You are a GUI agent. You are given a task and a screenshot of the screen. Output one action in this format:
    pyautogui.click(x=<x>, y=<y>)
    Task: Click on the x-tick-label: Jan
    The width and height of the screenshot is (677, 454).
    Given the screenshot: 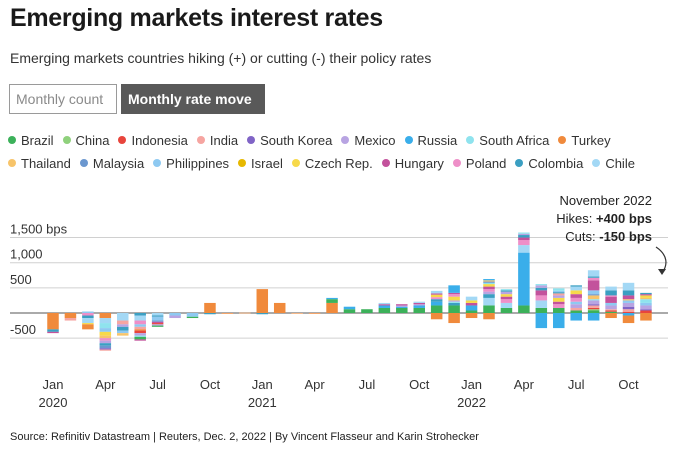 What is the action you would take?
    pyautogui.click(x=53, y=384)
    